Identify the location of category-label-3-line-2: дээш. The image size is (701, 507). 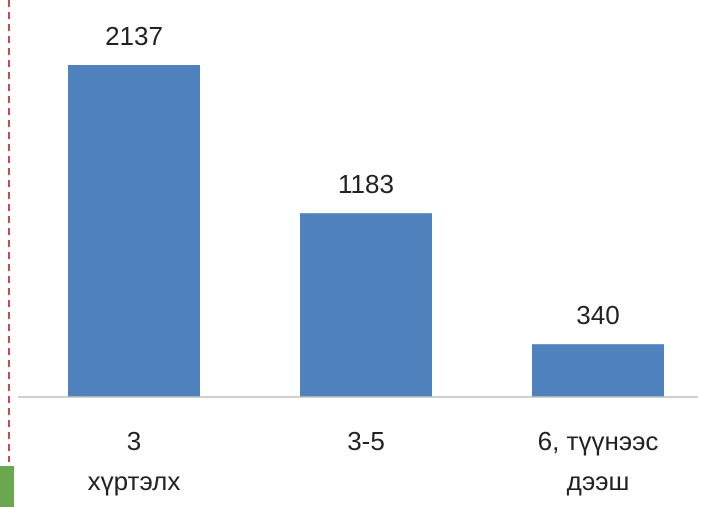
(598, 481).